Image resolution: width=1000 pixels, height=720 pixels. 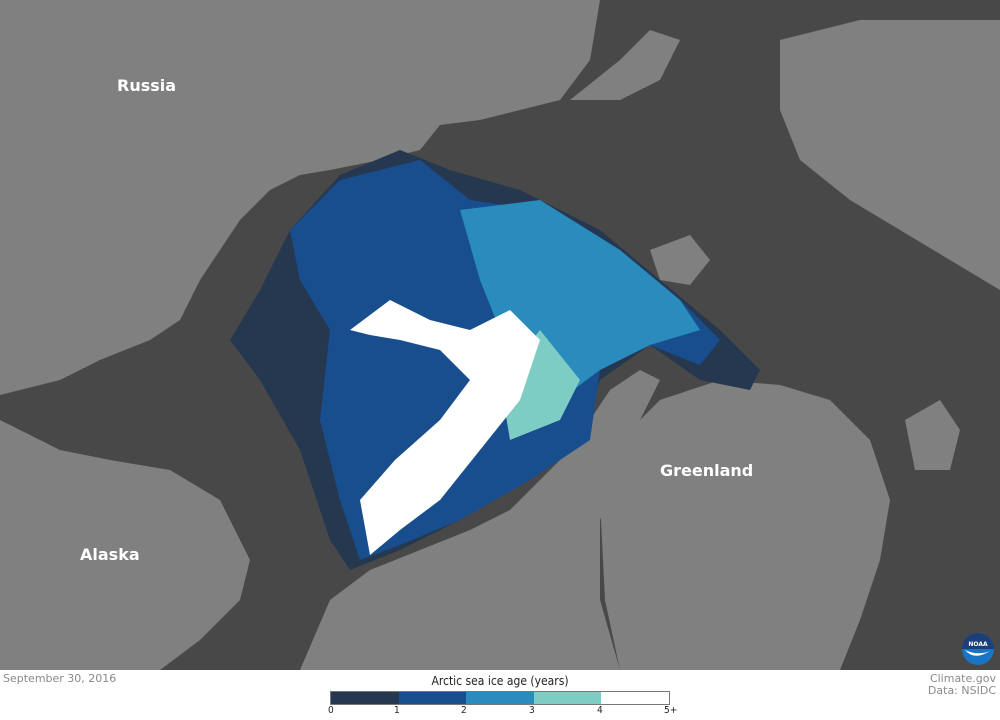 What do you see at coordinates (961, 690) in the screenshot?
I see `source-label: Data: NSIDC` at bounding box center [961, 690].